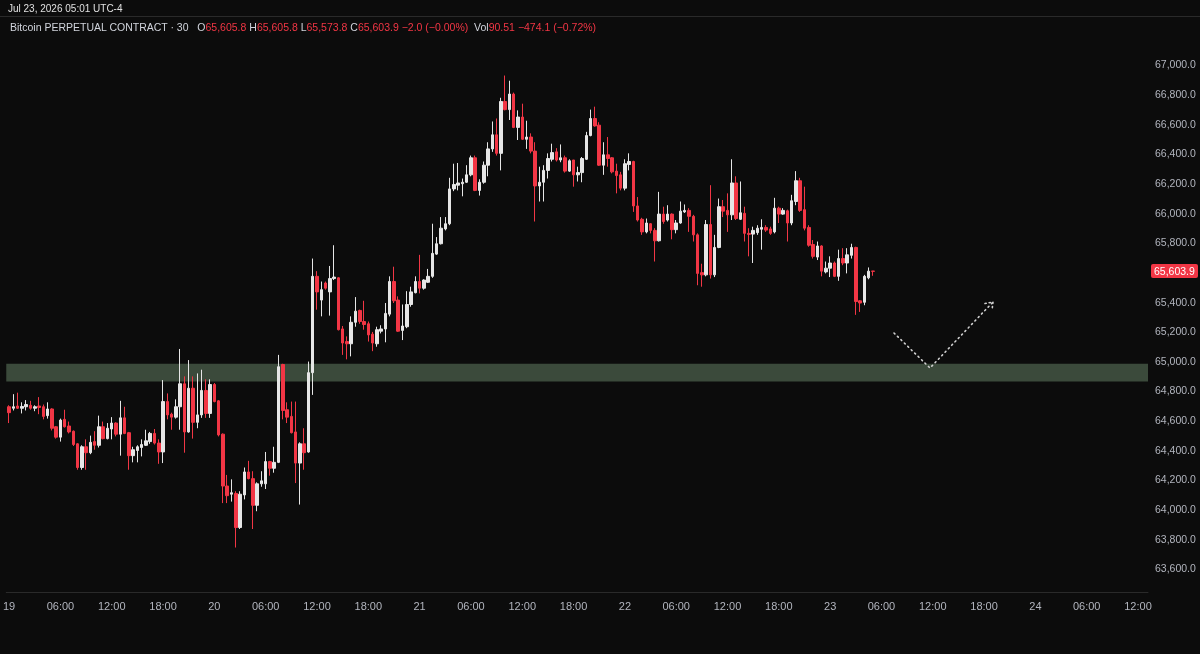  What do you see at coordinates (9, 605) in the screenshot?
I see `x-tick-label: 19` at bounding box center [9, 605].